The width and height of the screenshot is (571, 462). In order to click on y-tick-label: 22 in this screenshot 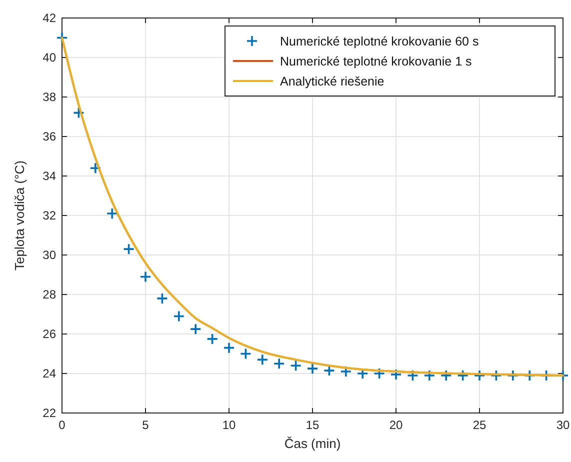, I will do `click(49, 413)`.